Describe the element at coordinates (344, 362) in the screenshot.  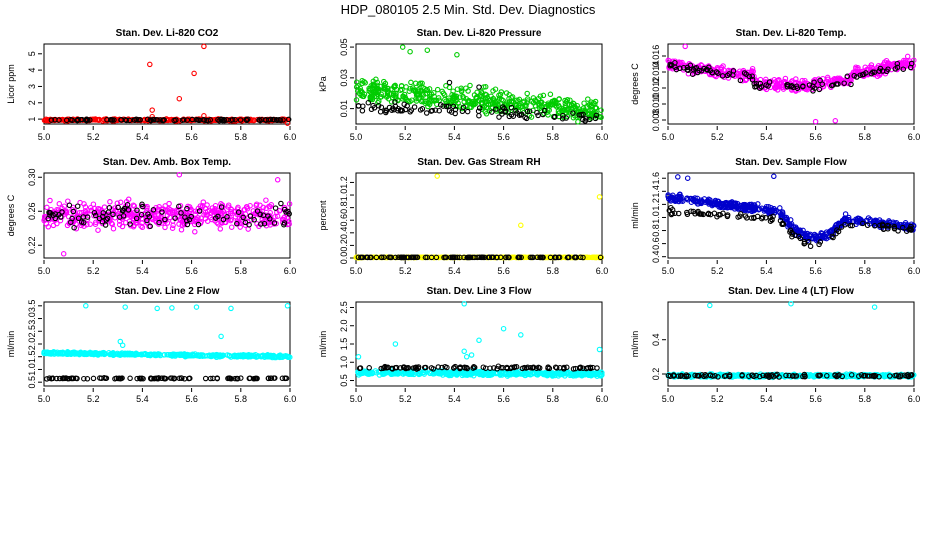
I see `y-tick-label: 1.0` at that location.